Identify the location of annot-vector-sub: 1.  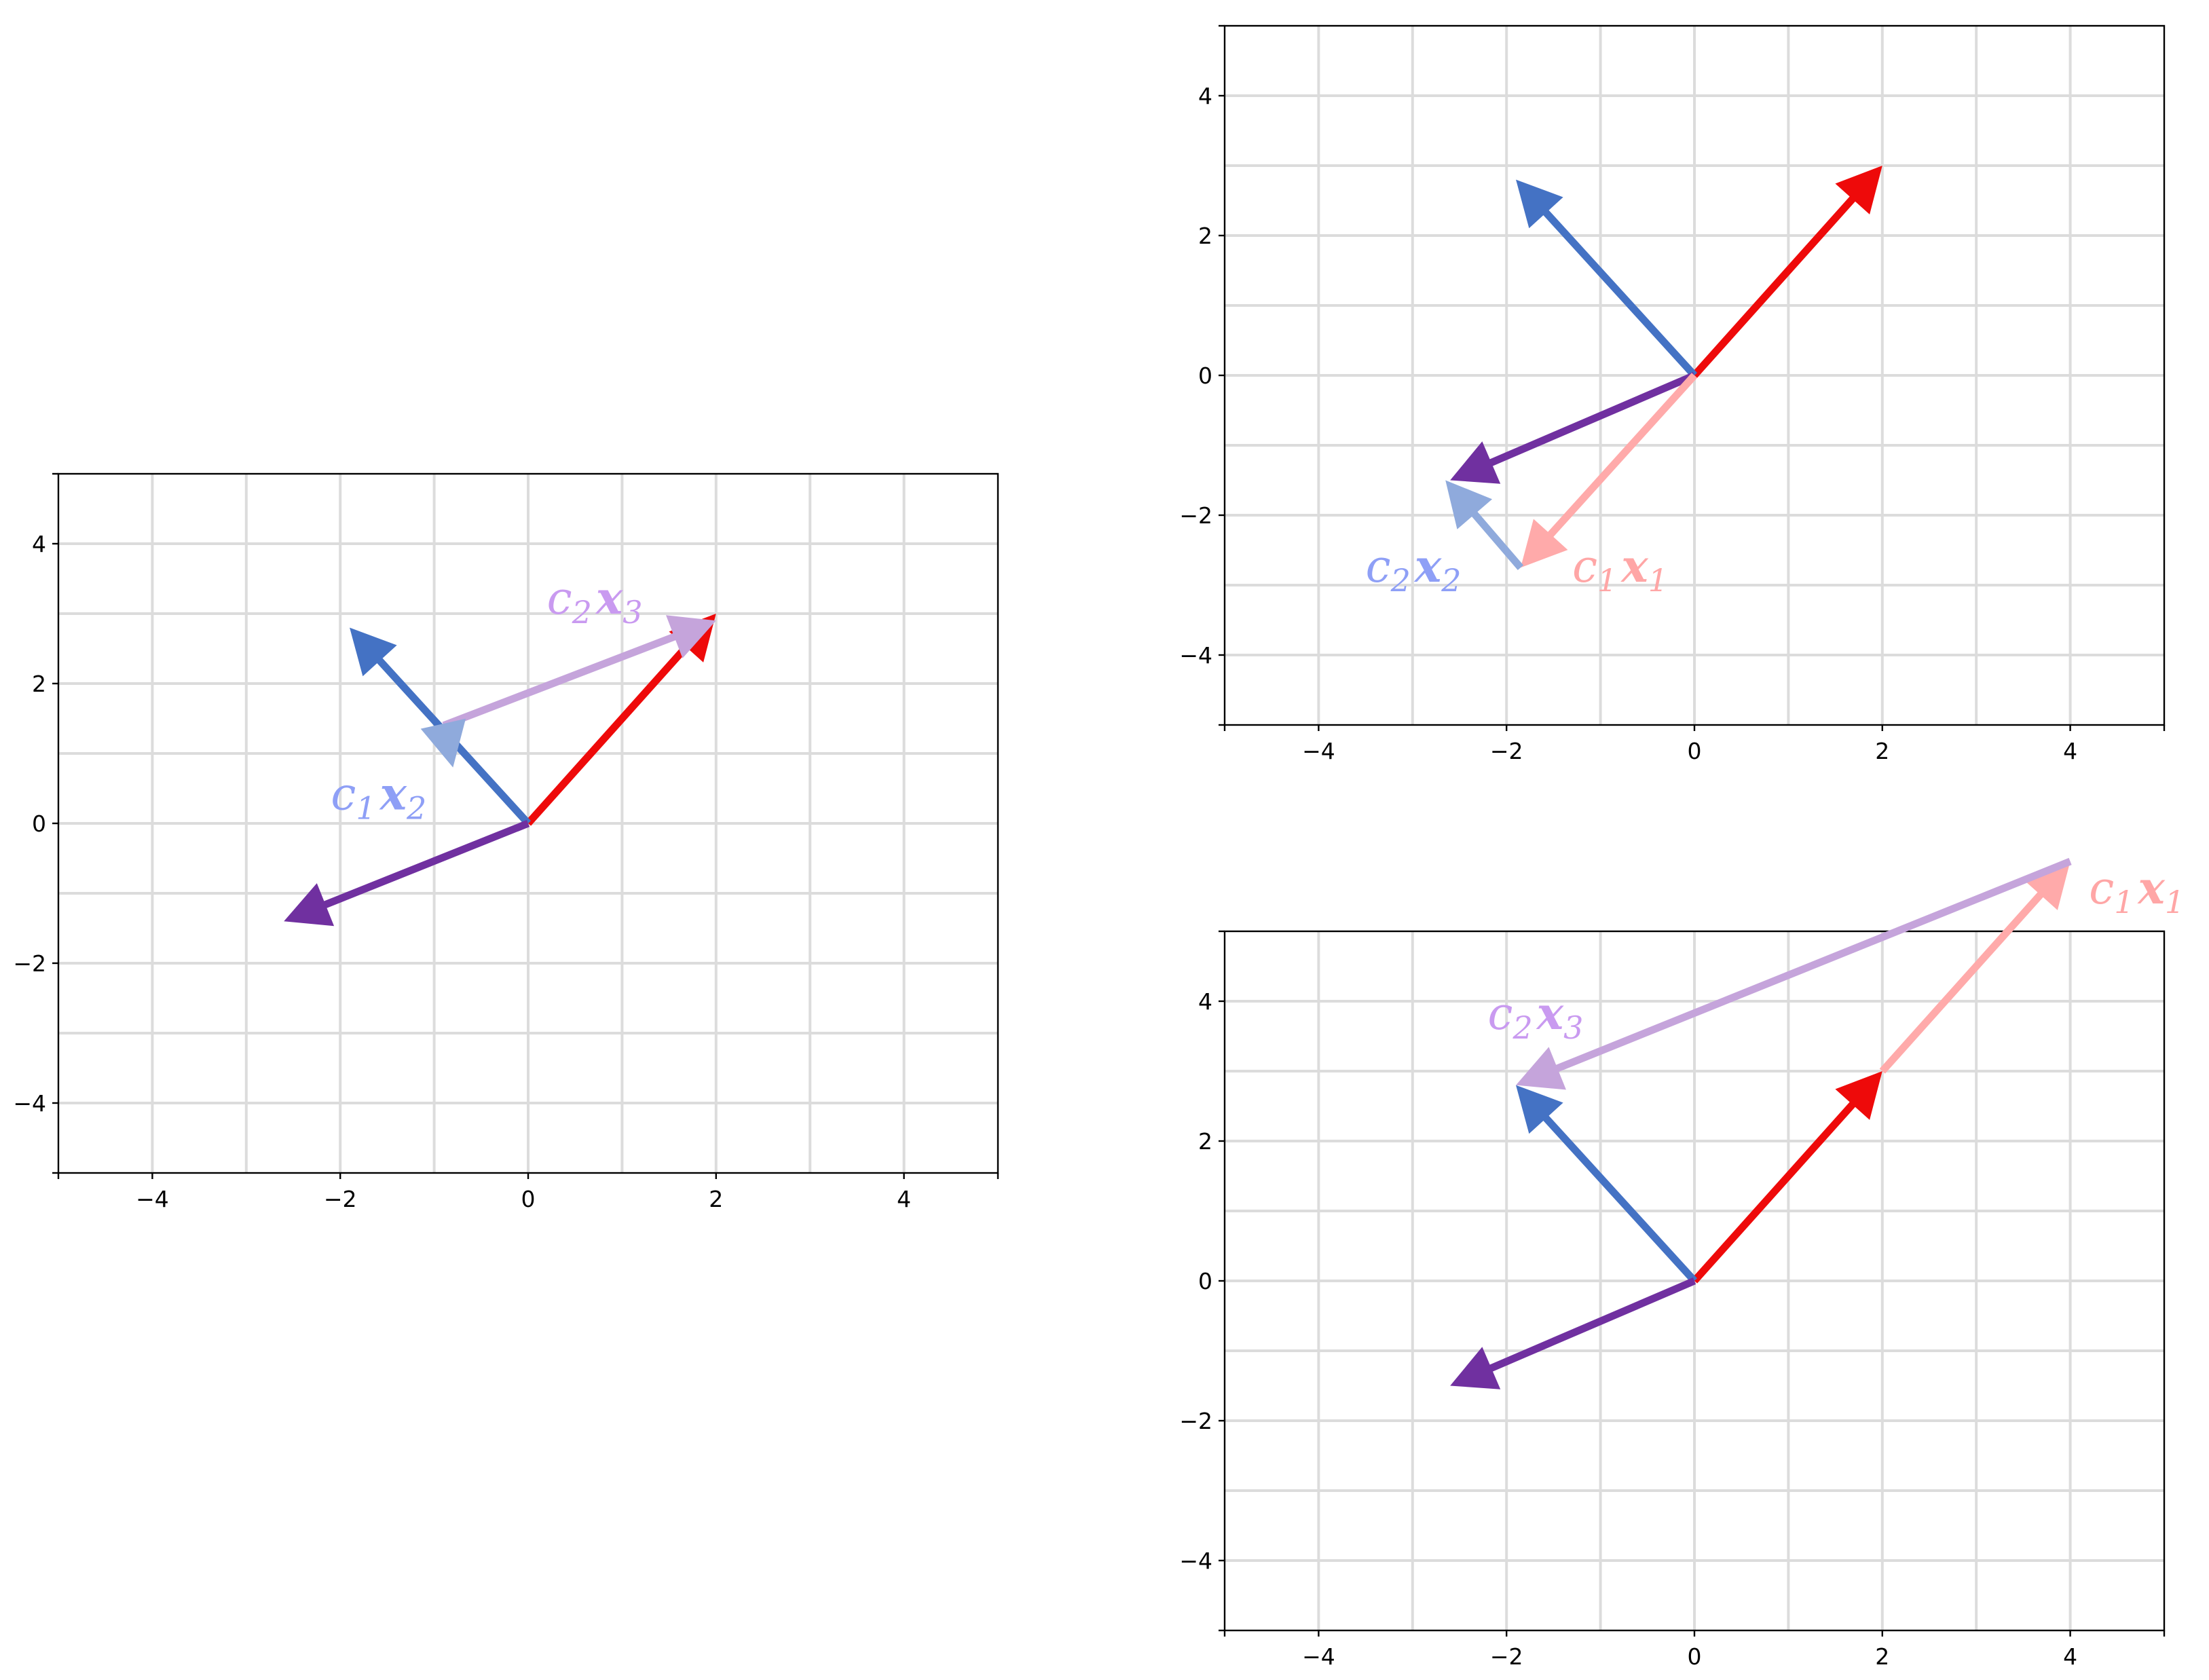
(1658, 581).